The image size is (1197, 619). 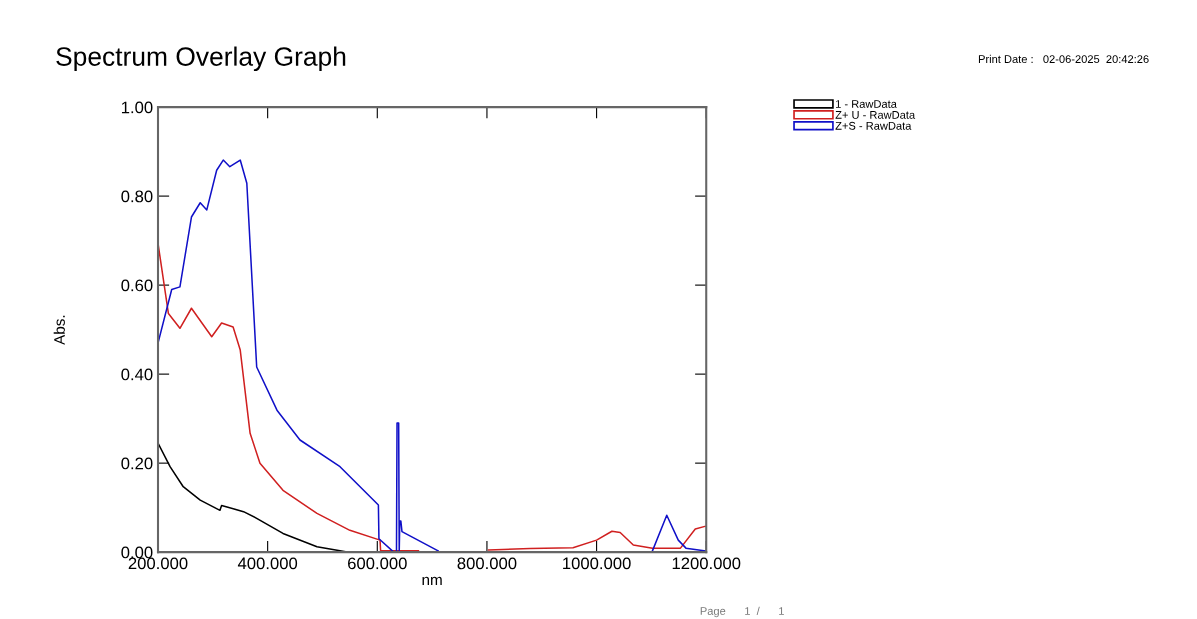 What do you see at coordinates (866, 104) in the screenshot?
I see `legend-label: 1 - RawData` at bounding box center [866, 104].